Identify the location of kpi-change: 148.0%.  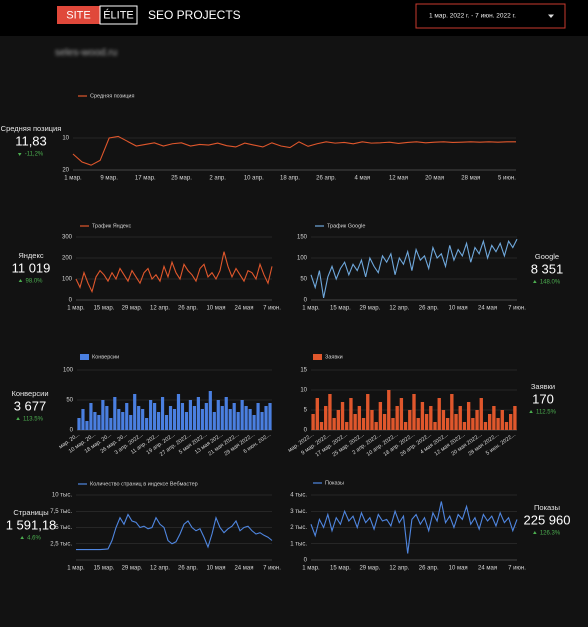
(550, 283).